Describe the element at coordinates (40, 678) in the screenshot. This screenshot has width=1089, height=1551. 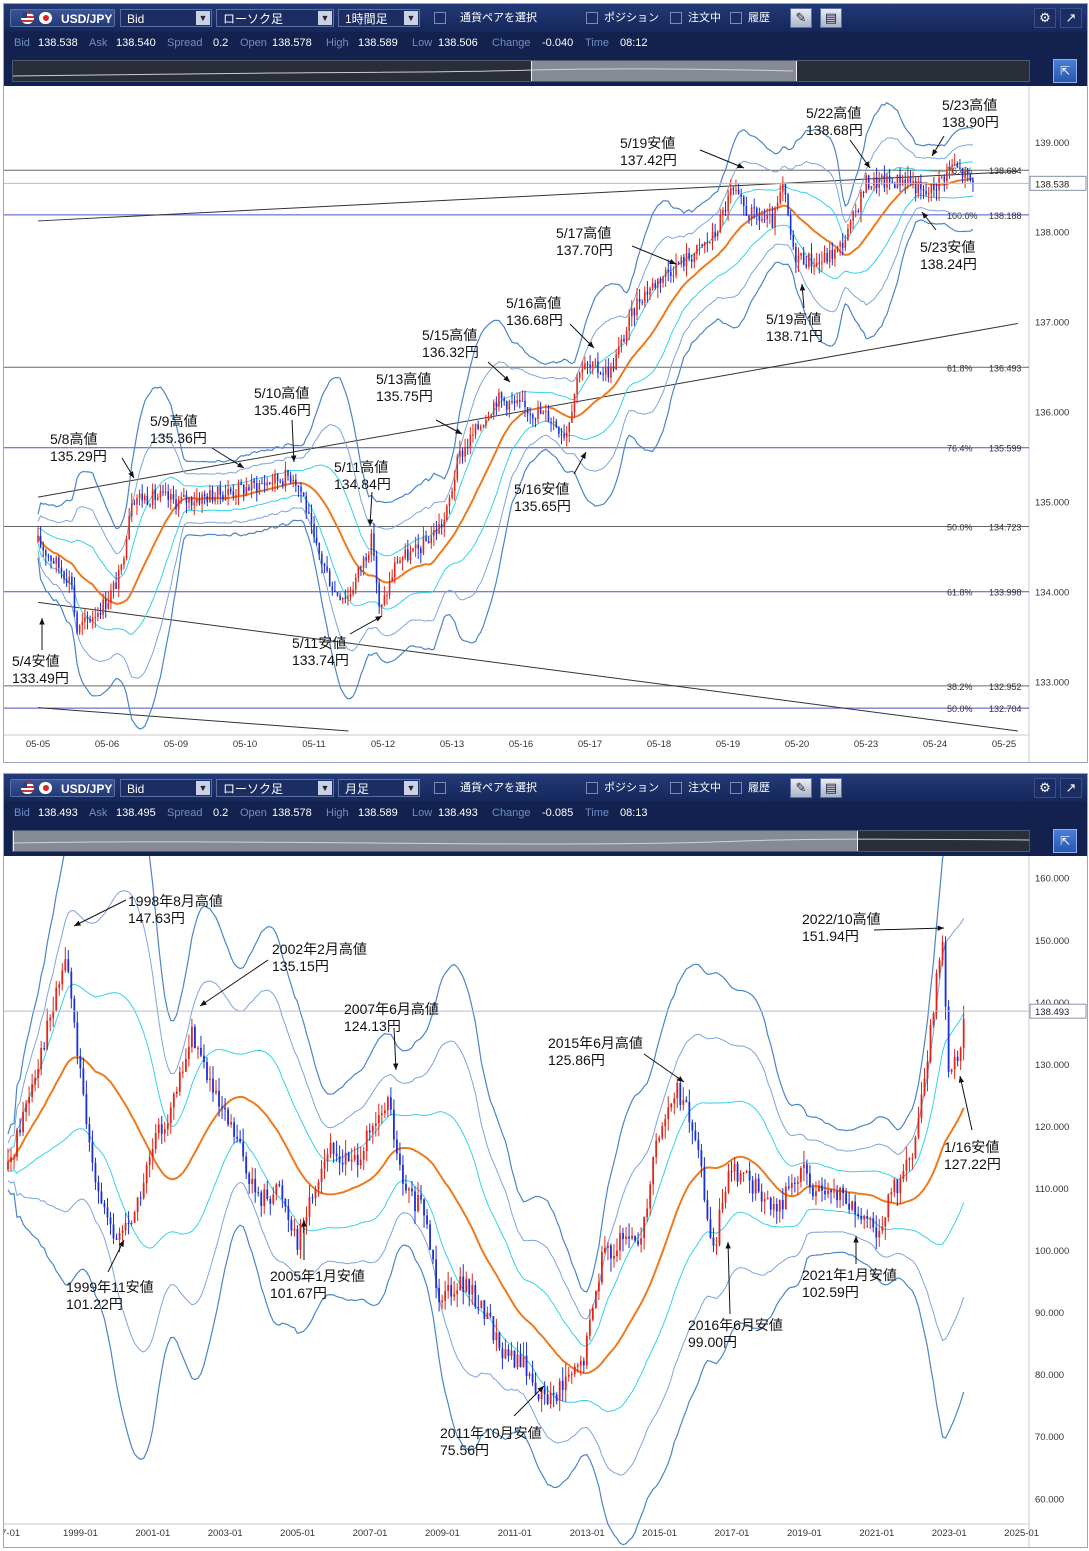
I see `annotation-value: 133.49円` at that location.